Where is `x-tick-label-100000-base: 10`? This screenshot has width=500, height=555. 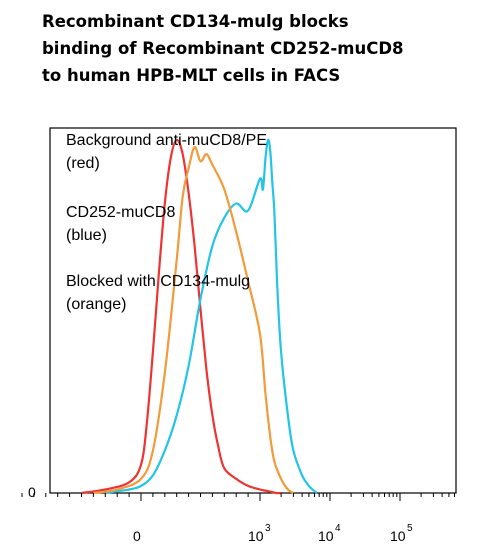 x-tick-label-100000-base: 10 is located at coordinates (398, 536).